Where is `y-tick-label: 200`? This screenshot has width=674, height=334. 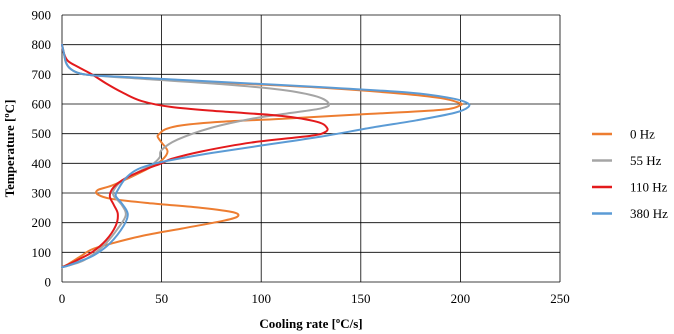 y-tick-label: 200 is located at coordinates (42, 222).